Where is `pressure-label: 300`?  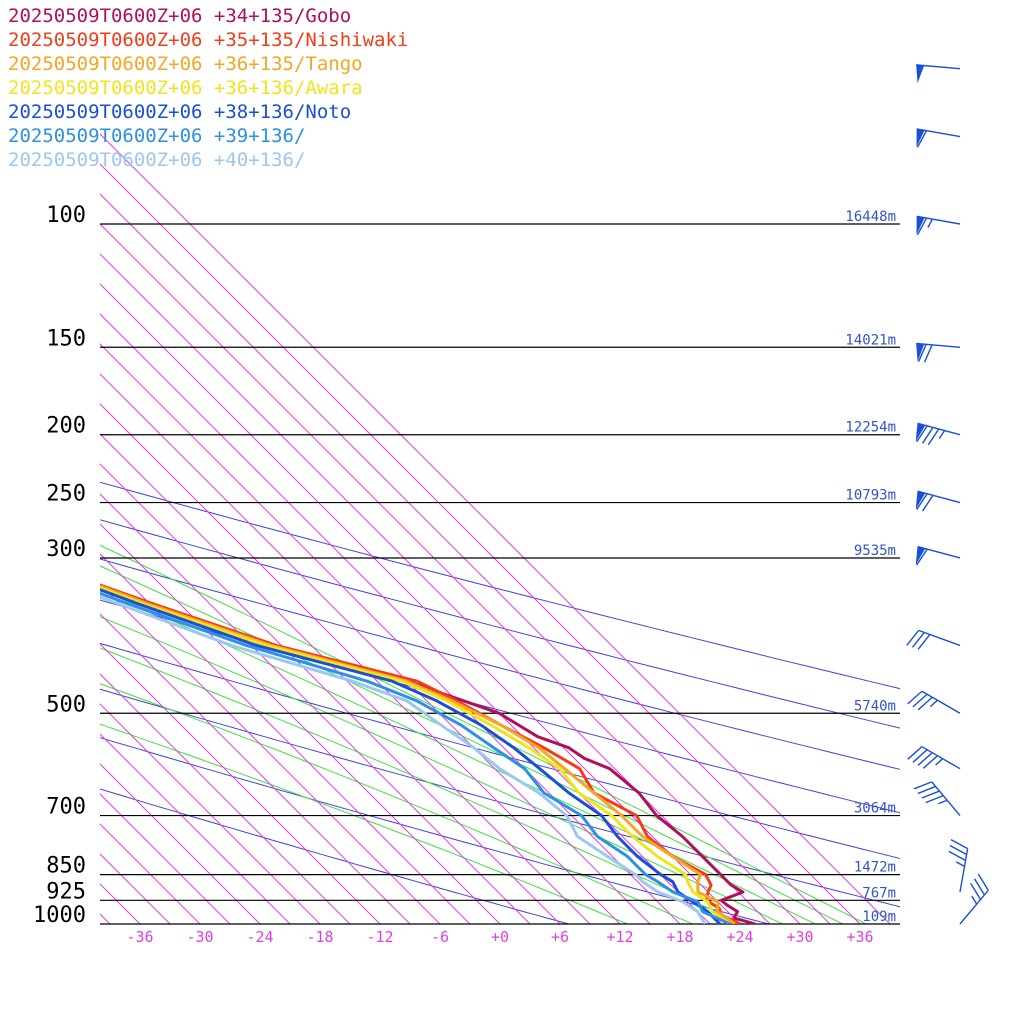
pressure-label: 300 is located at coordinates (66, 549).